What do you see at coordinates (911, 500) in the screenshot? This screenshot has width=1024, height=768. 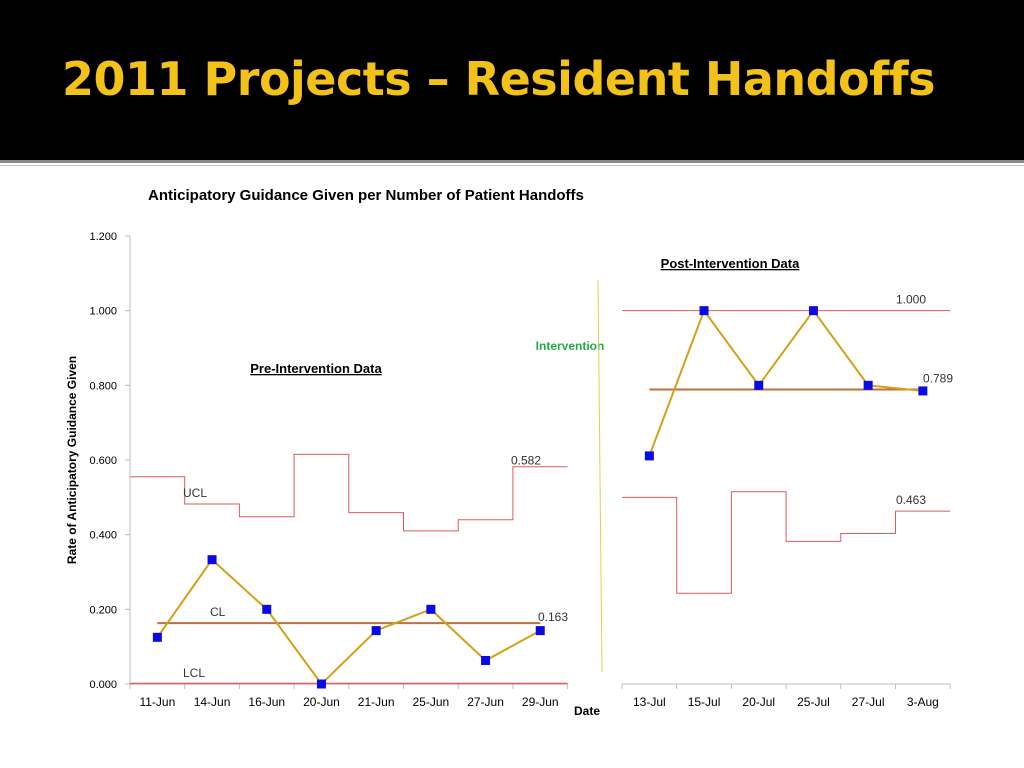 I see `lcl-value-label: 0.463` at bounding box center [911, 500].